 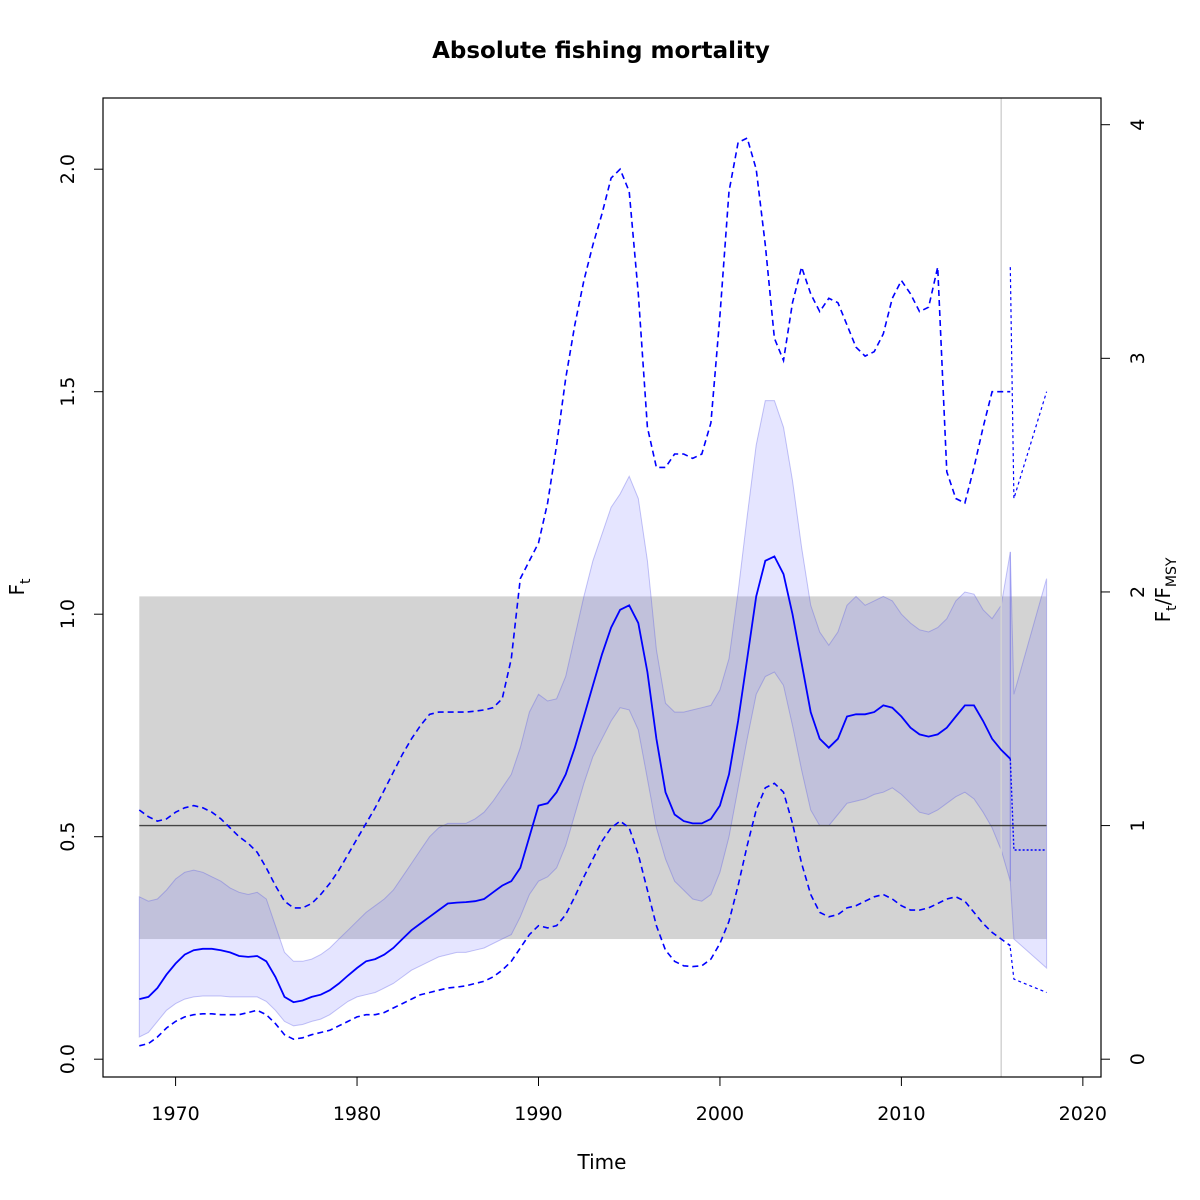 What do you see at coordinates (601, 51) in the screenshot?
I see `chart-title: Absolute fishing mortality` at bounding box center [601, 51].